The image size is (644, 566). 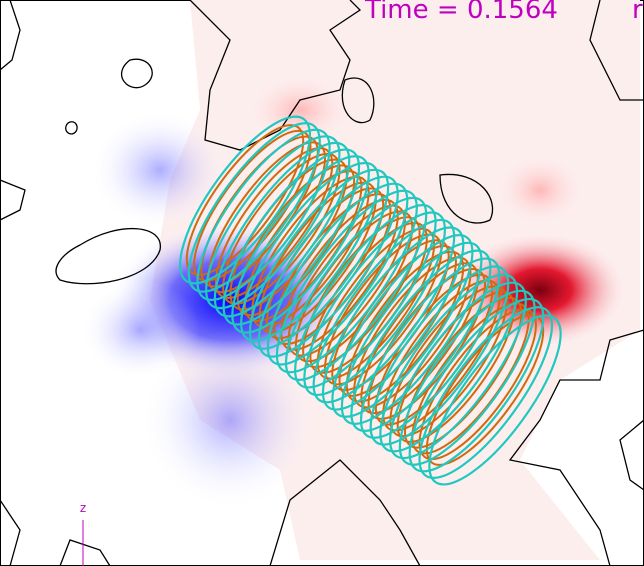 I want to click on time-label-cut: r, so click(x=637, y=12).